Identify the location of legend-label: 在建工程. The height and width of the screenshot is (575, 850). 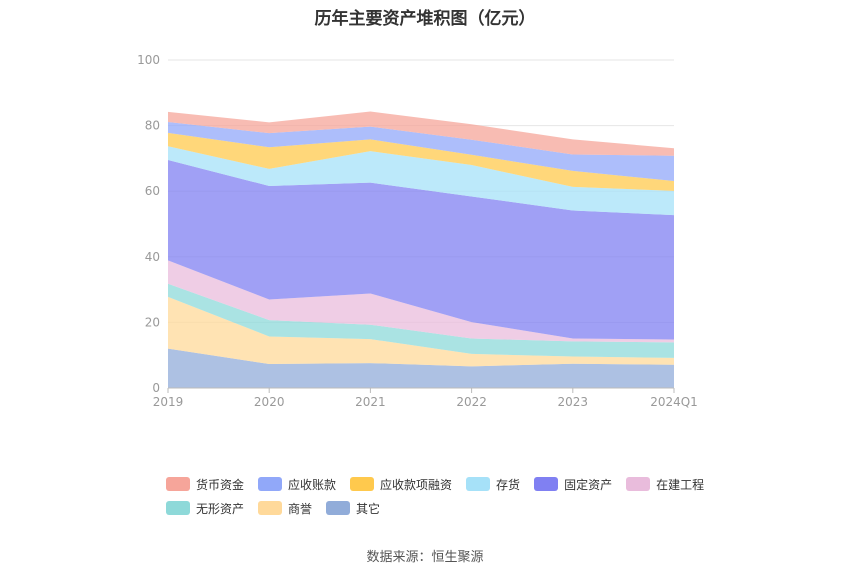
(680, 484).